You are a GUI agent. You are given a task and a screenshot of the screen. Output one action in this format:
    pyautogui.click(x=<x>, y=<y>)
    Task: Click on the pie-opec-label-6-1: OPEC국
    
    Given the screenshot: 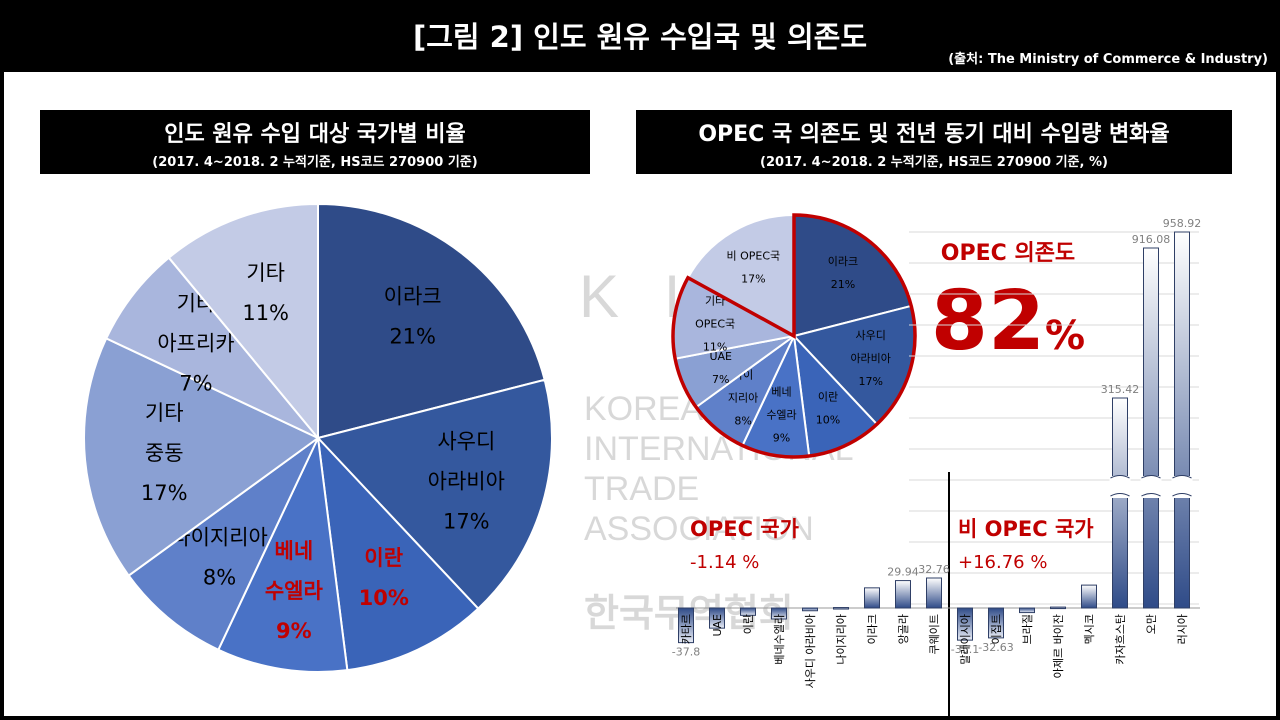 What is the action you would take?
    pyautogui.click(x=715, y=323)
    